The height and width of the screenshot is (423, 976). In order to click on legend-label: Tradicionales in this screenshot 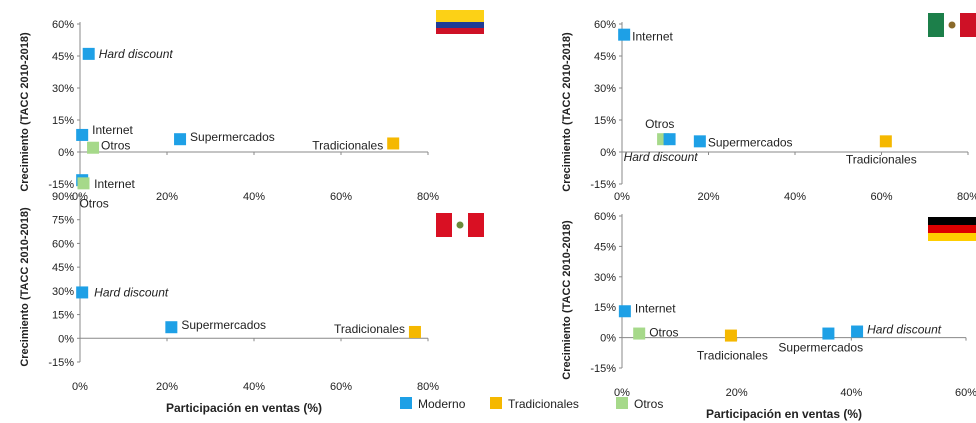, I will do `click(543, 404)`.